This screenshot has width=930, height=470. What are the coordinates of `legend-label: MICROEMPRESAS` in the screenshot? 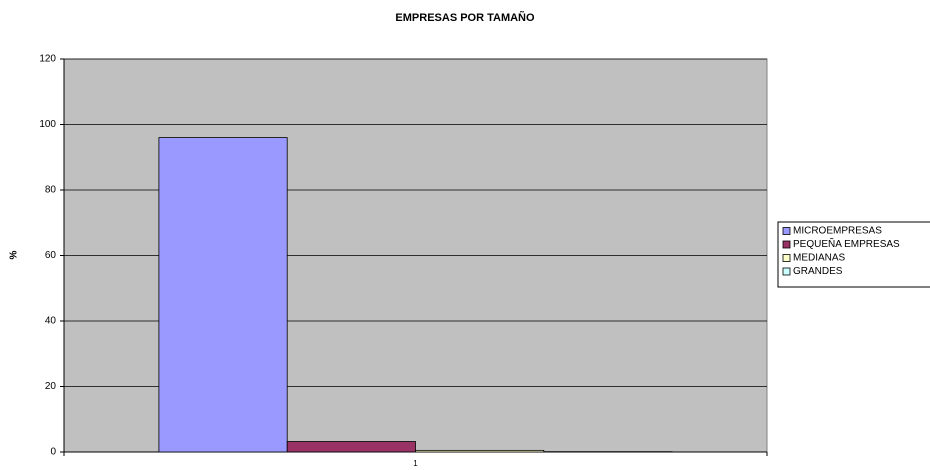 It's located at (837, 231).